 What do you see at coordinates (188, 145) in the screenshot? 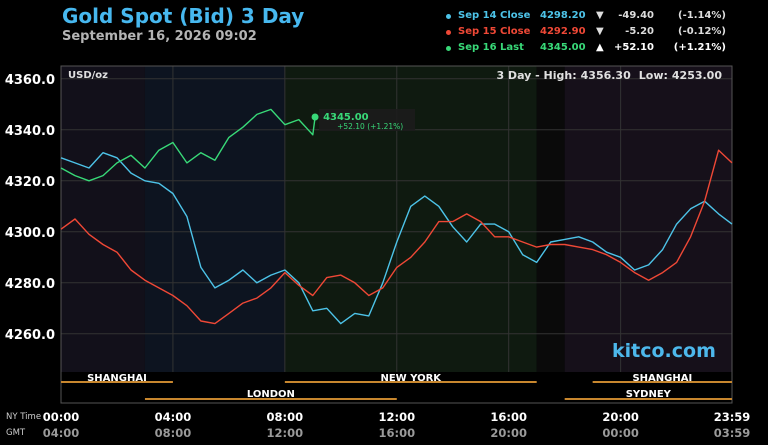
I see `series-line-sep16` at bounding box center [188, 145].